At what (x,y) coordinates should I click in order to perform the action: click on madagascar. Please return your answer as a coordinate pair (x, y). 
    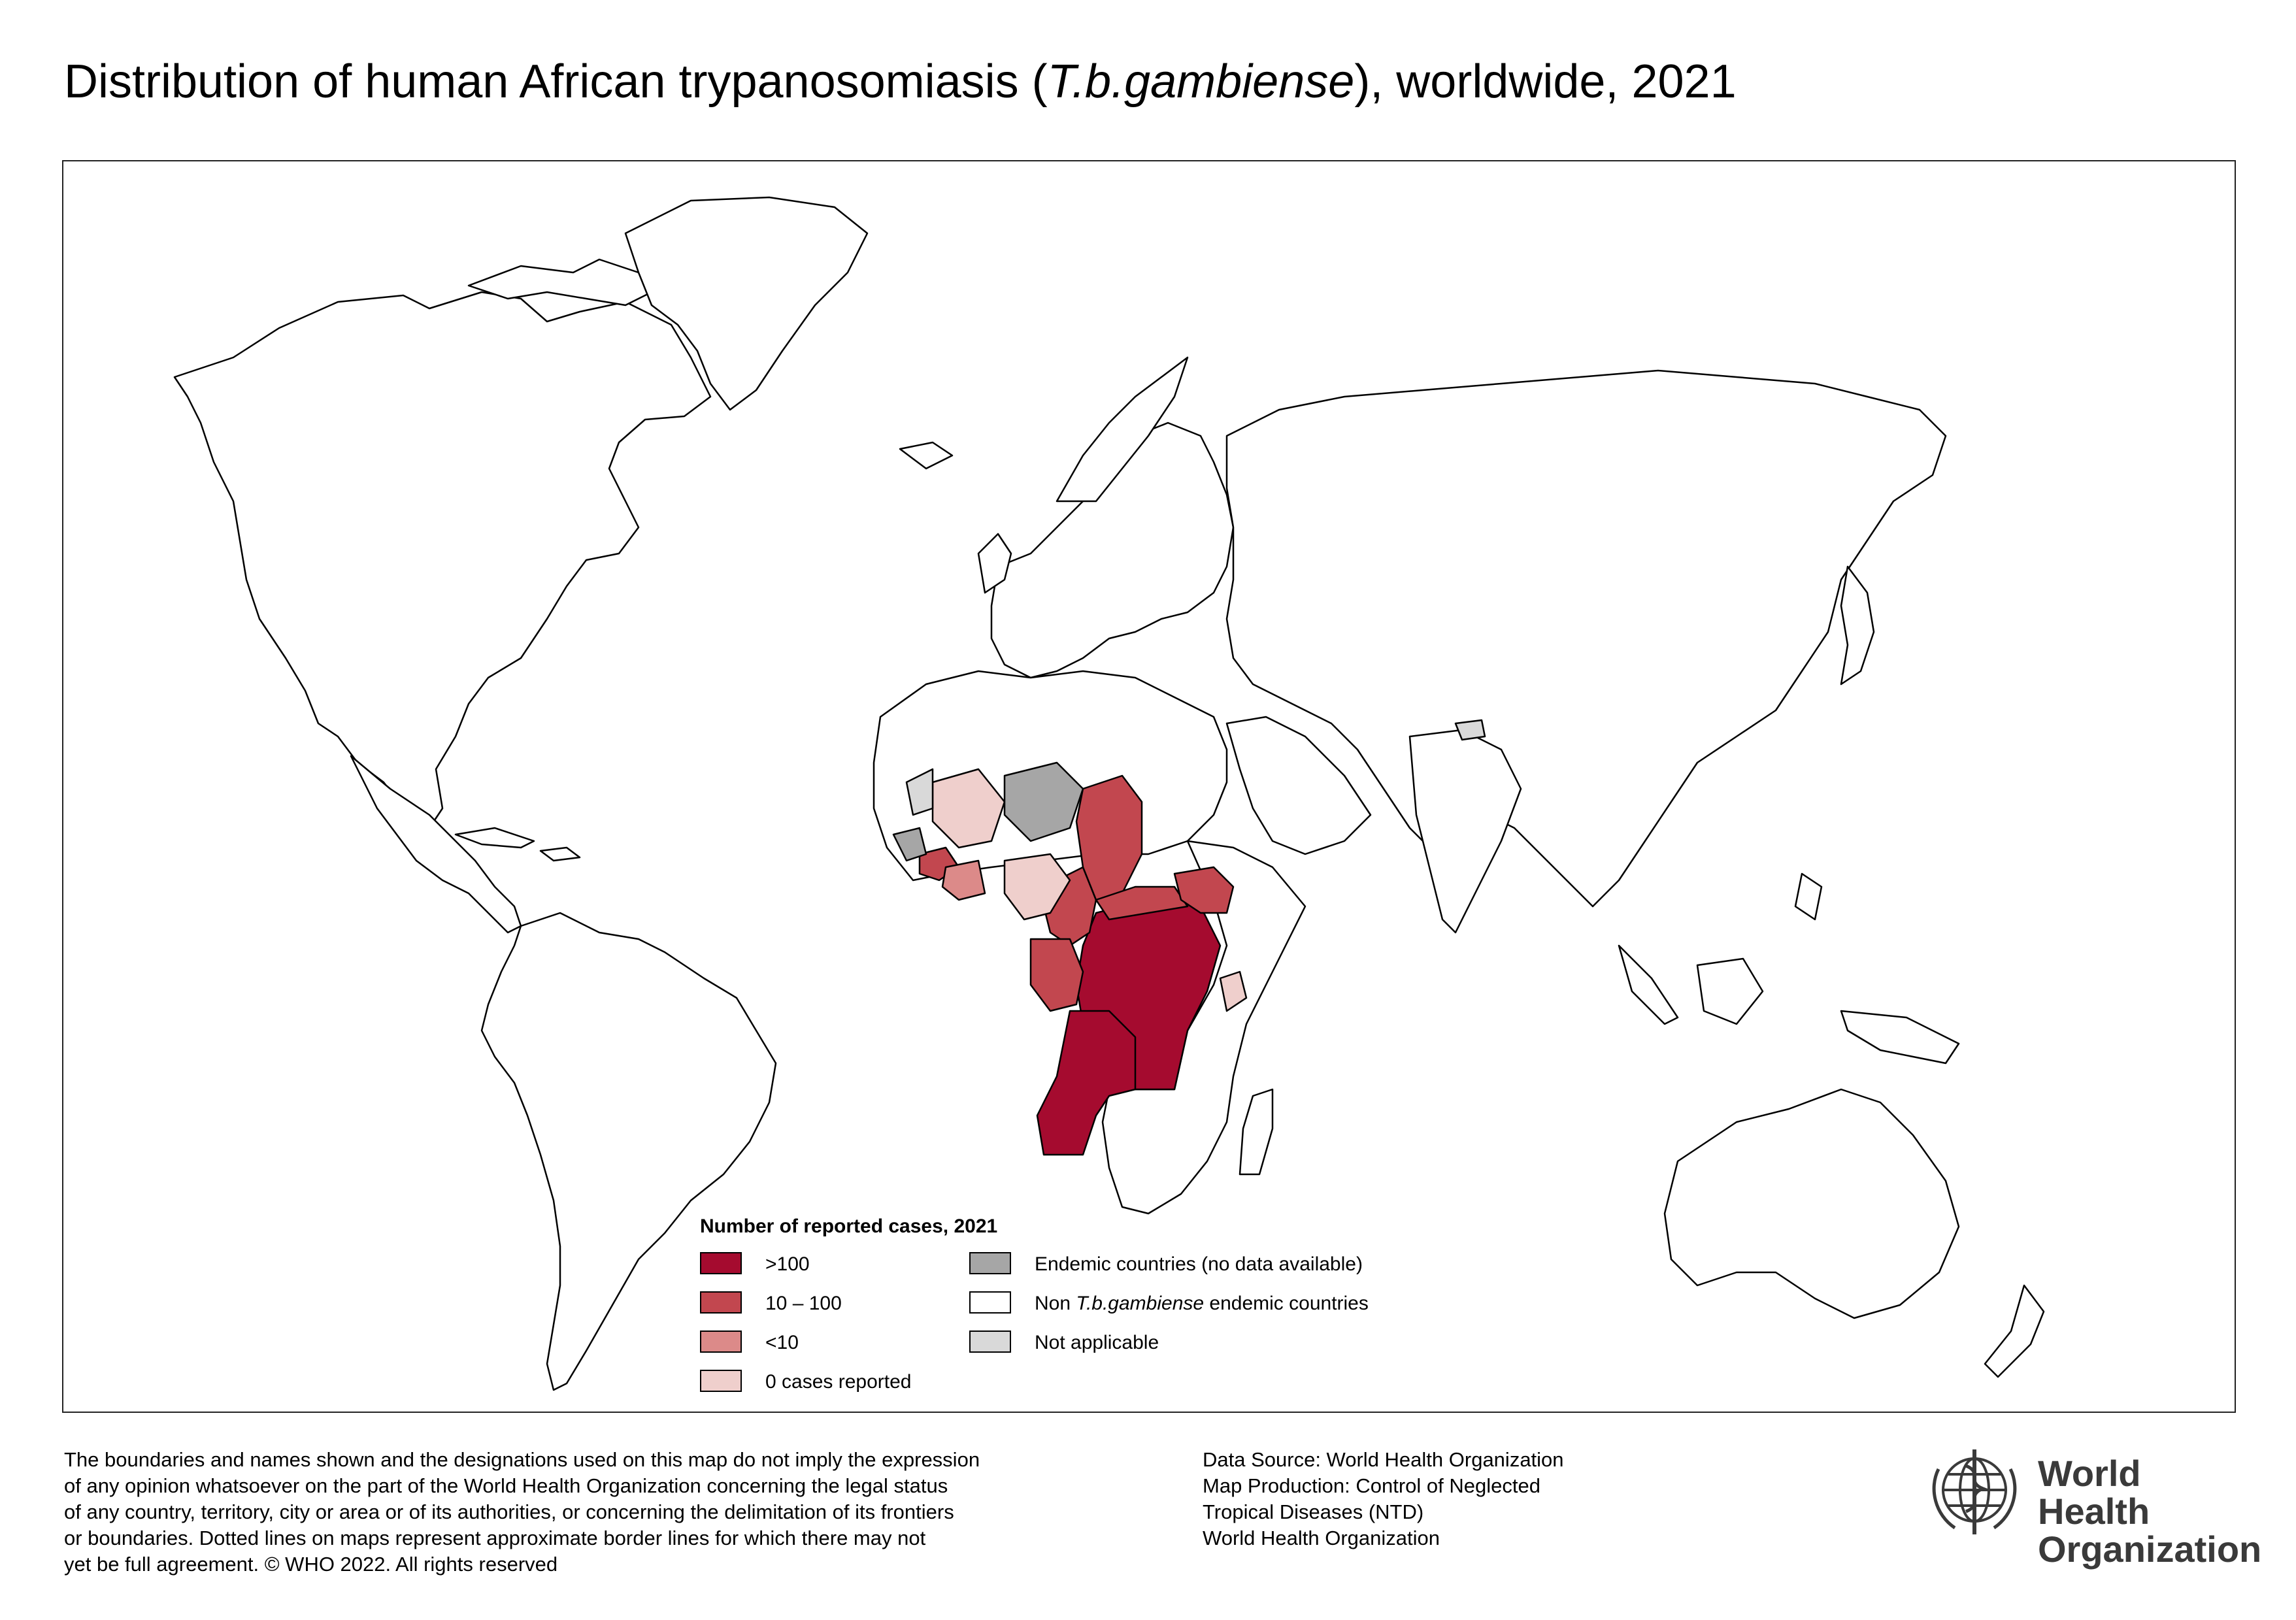
    Looking at the image, I should click on (1256, 1132).